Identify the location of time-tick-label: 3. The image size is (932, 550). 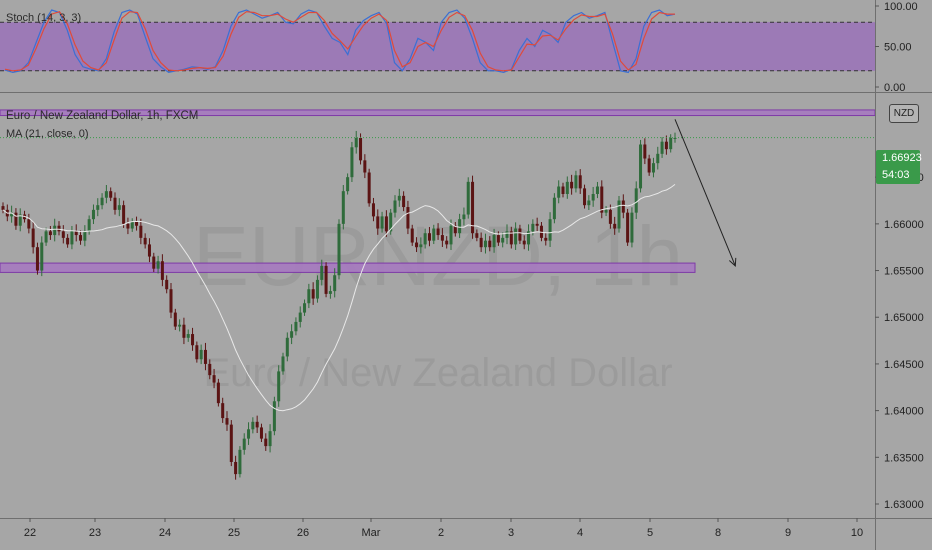
(511, 533).